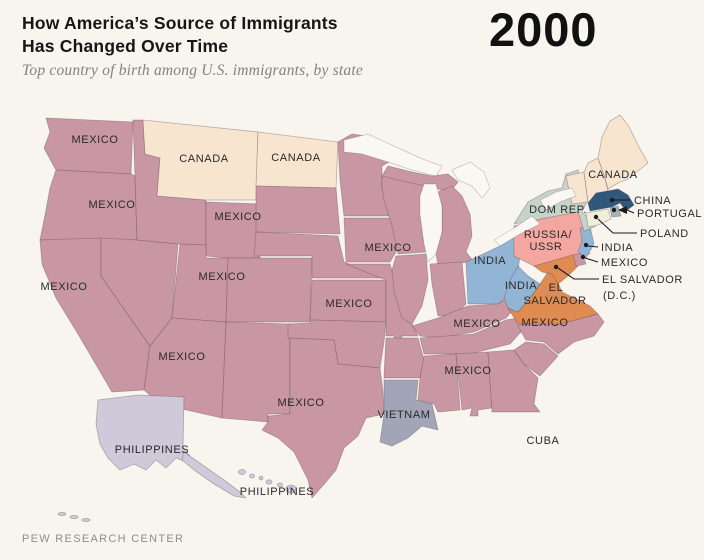 Image resolution: width=704 pixels, height=560 pixels. I want to click on source-attribution: PEW RESEARCH CENTER, so click(103, 539).